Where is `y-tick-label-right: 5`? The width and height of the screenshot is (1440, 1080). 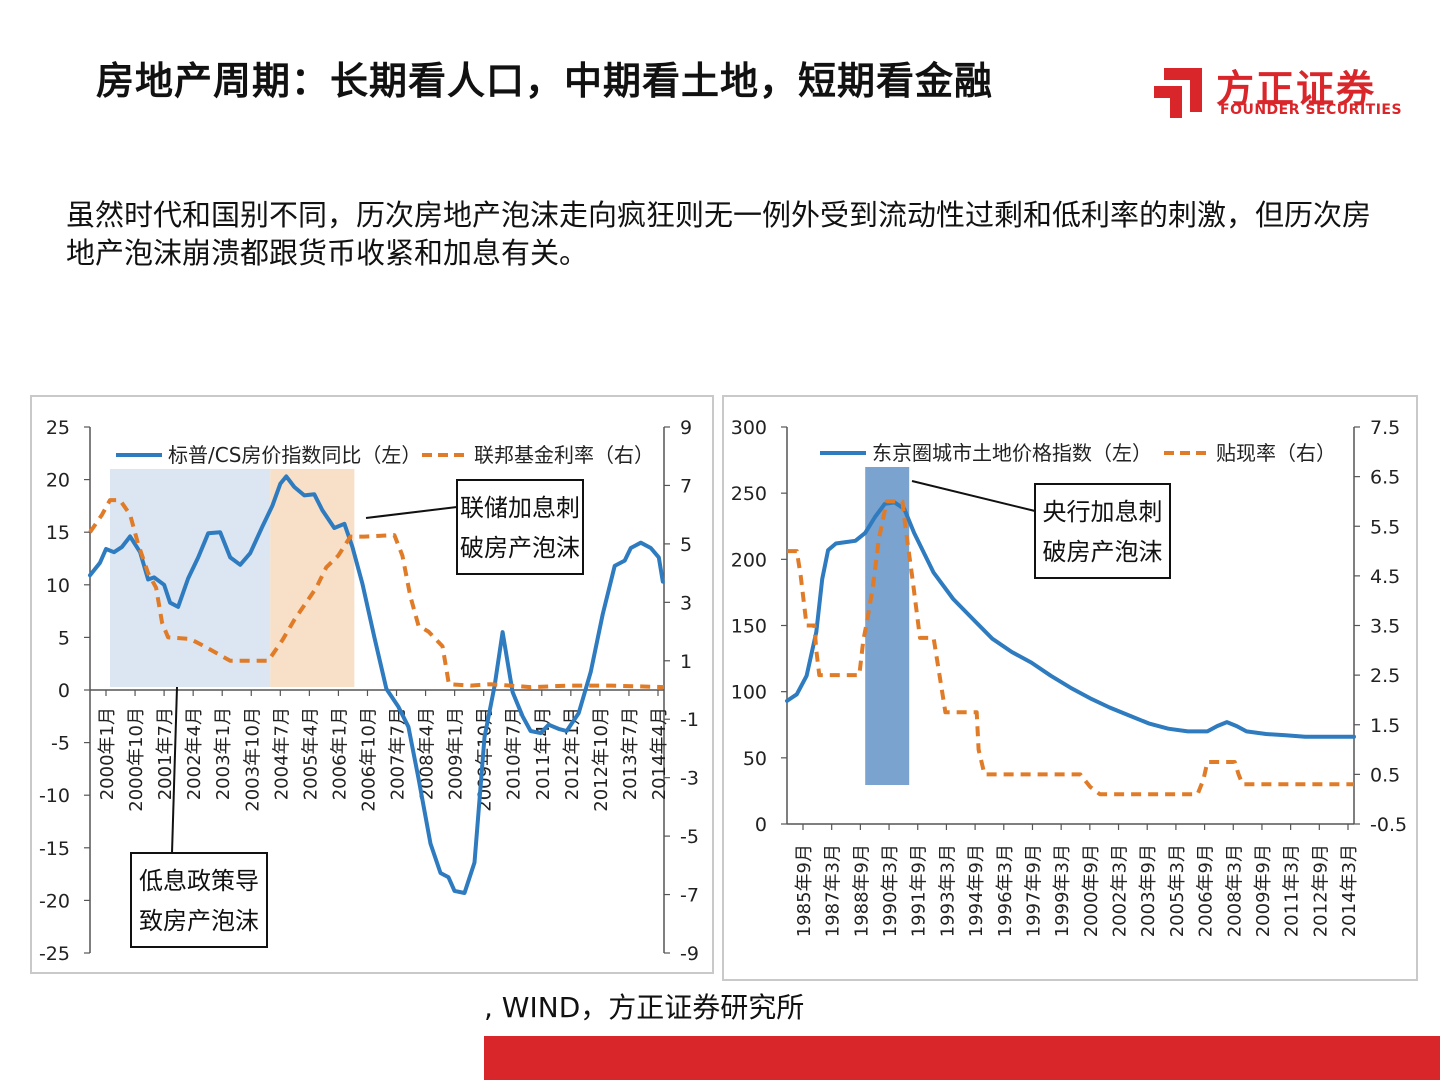
y-tick-label-right: 5 is located at coordinates (686, 545).